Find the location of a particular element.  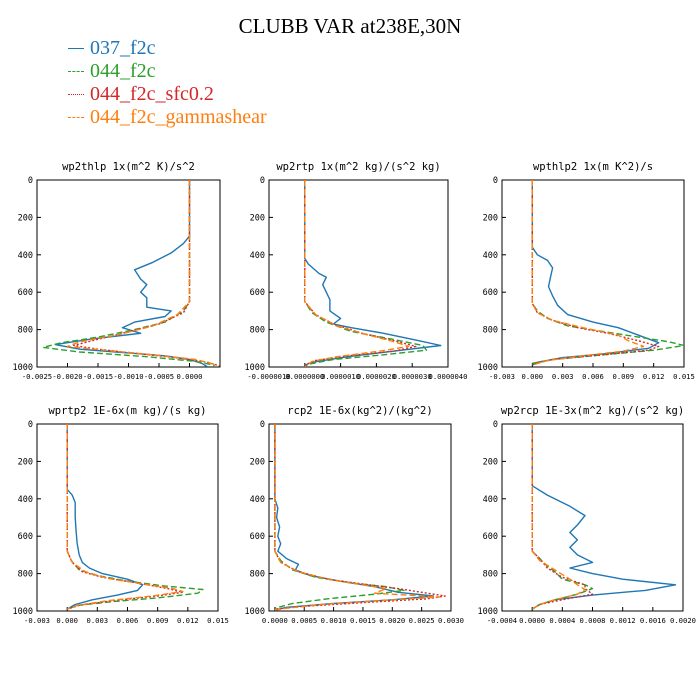

x-tick-label: -0.0010 is located at coordinates (128, 376).